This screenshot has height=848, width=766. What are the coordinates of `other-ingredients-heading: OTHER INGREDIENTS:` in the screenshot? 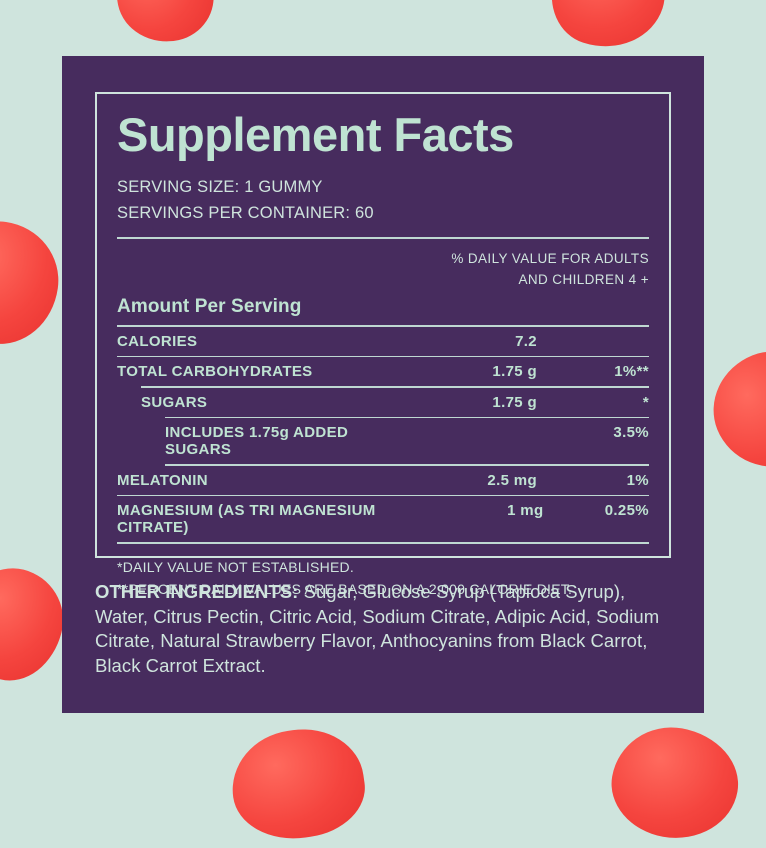 It's located at (197, 591).